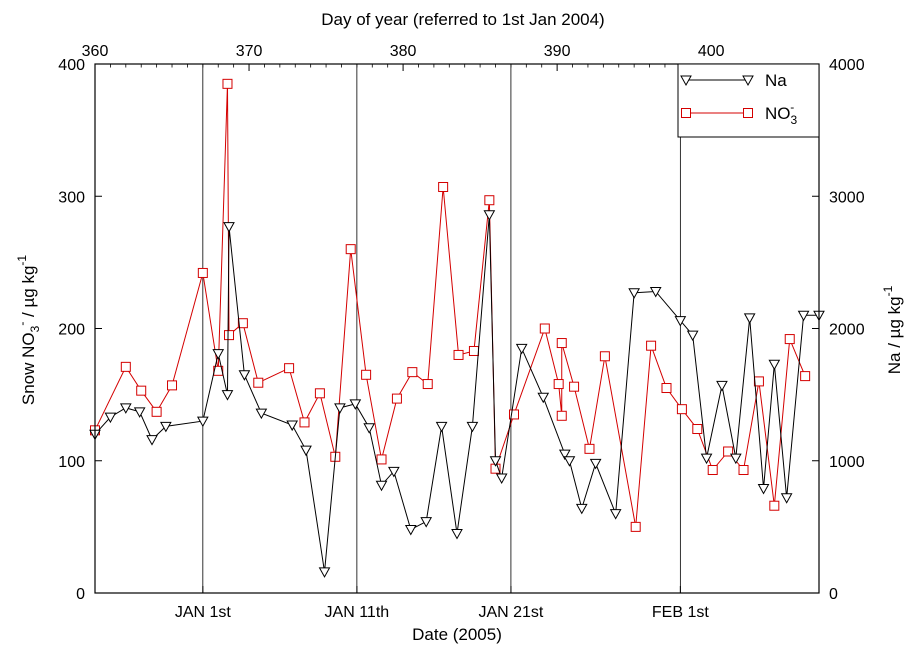 This screenshot has height=646, width=909. Describe the element at coordinates (28, 294) in the screenshot. I see `left-axis-label-unit: / µg kg` at that location.